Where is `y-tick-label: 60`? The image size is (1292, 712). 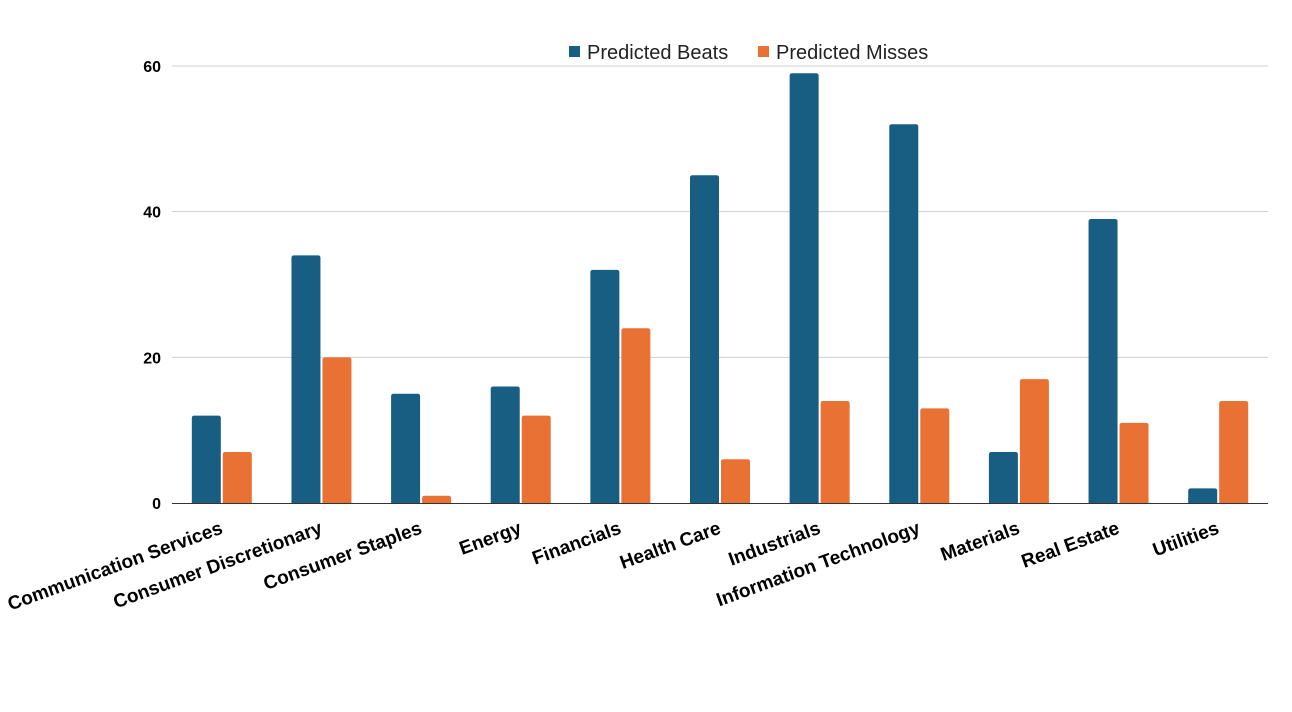 y-tick-label: 60 is located at coordinates (152, 67).